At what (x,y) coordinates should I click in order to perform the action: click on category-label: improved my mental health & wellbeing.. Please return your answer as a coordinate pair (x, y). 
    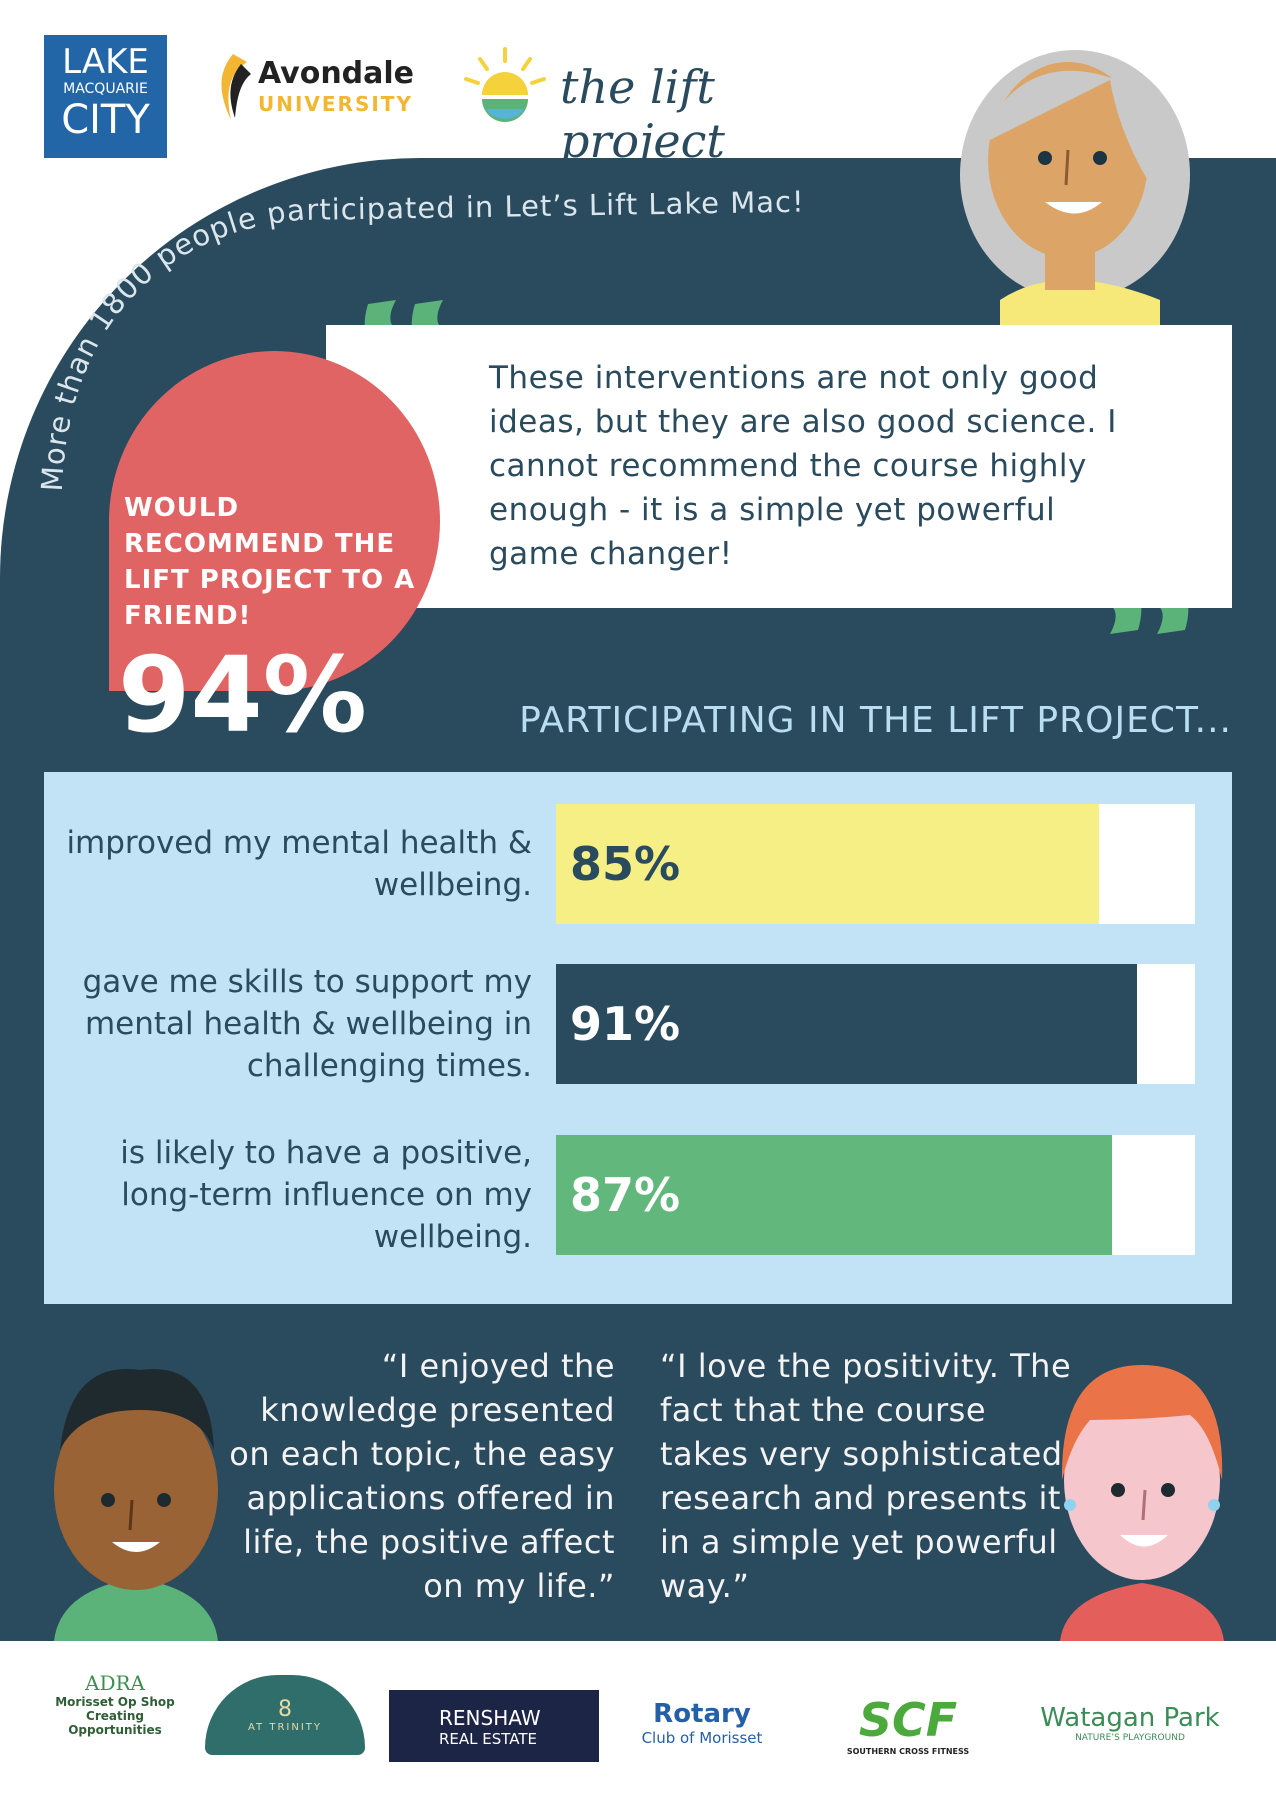
    Looking at the image, I should click on (299, 864).